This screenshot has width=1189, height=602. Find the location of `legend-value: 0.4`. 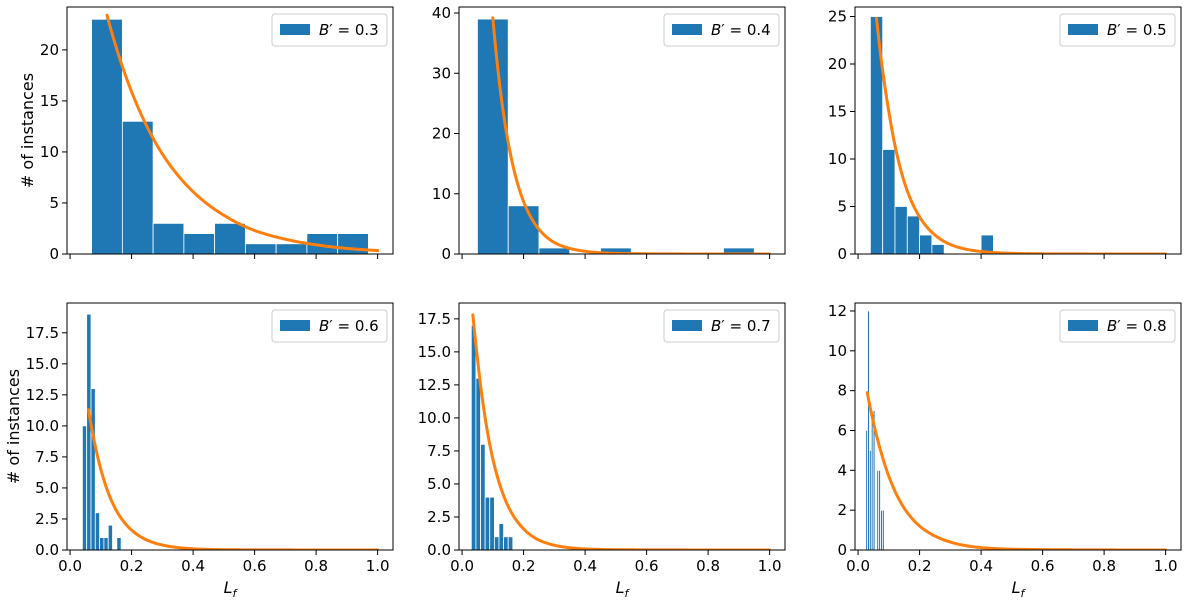

legend-value: 0.4 is located at coordinates (759, 30).